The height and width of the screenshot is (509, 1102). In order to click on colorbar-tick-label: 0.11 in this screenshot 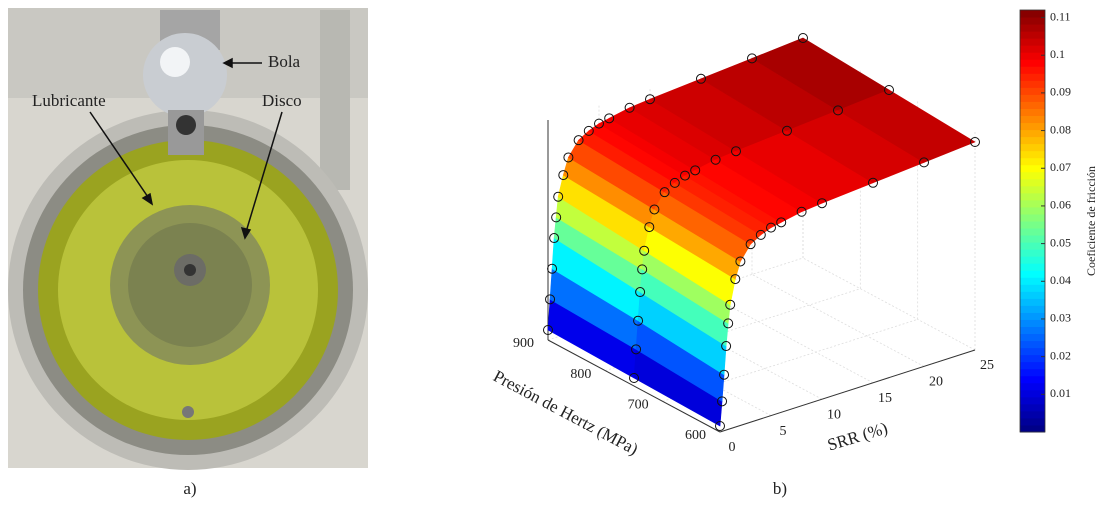, I will do `click(1060, 16)`.